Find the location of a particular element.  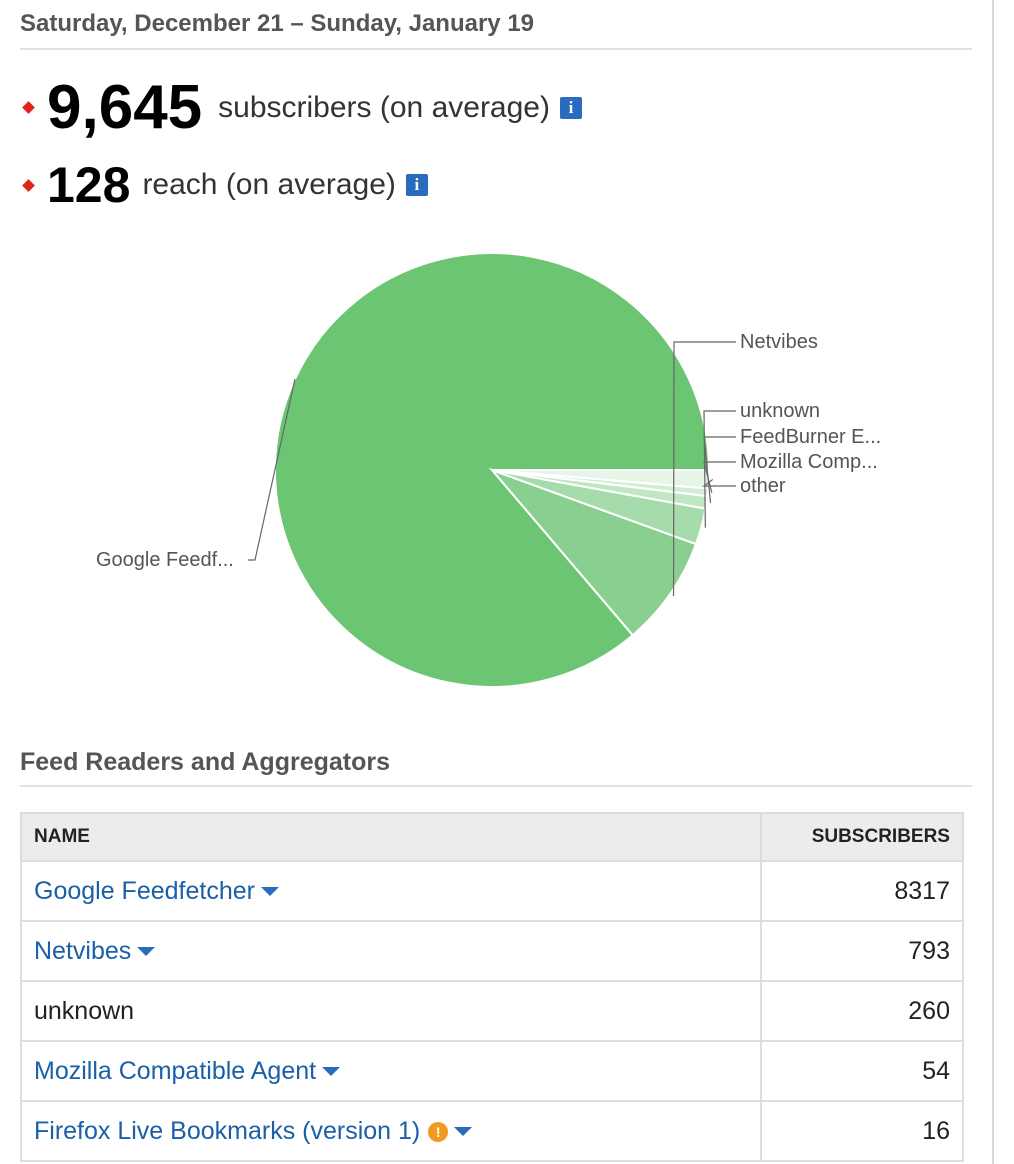

table-row: Google Feedfetcher 8317 is located at coordinates (492, 891).